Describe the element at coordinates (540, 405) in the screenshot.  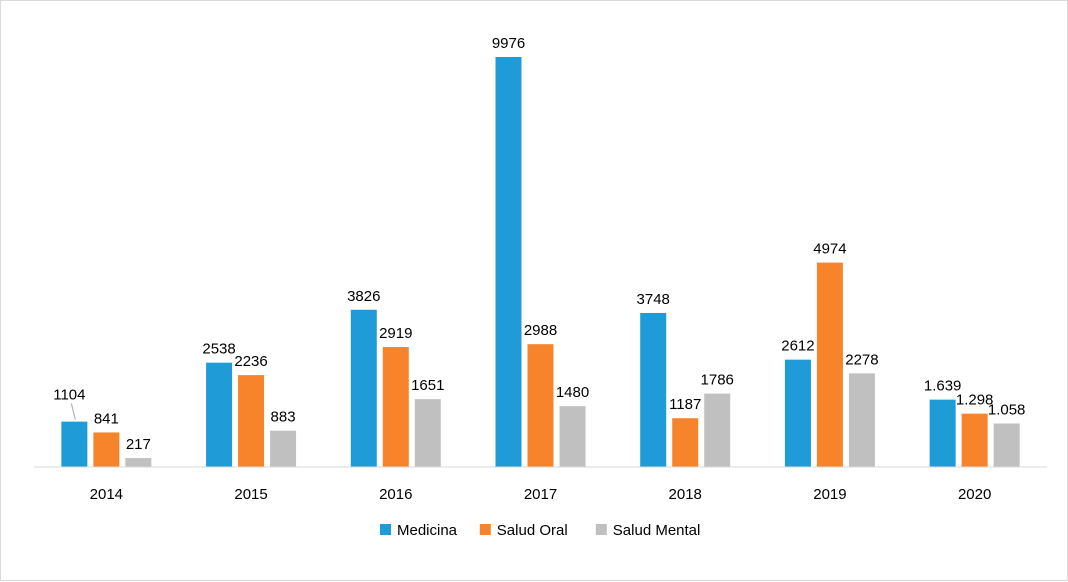
I see `bar-salud-oral-2017` at that location.